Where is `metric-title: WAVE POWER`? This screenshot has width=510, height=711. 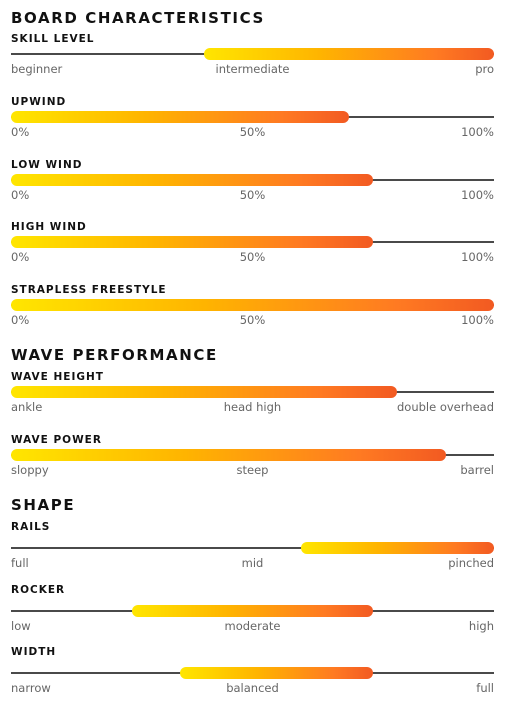
metric-title: WAVE POWER is located at coordinates (56, 440).